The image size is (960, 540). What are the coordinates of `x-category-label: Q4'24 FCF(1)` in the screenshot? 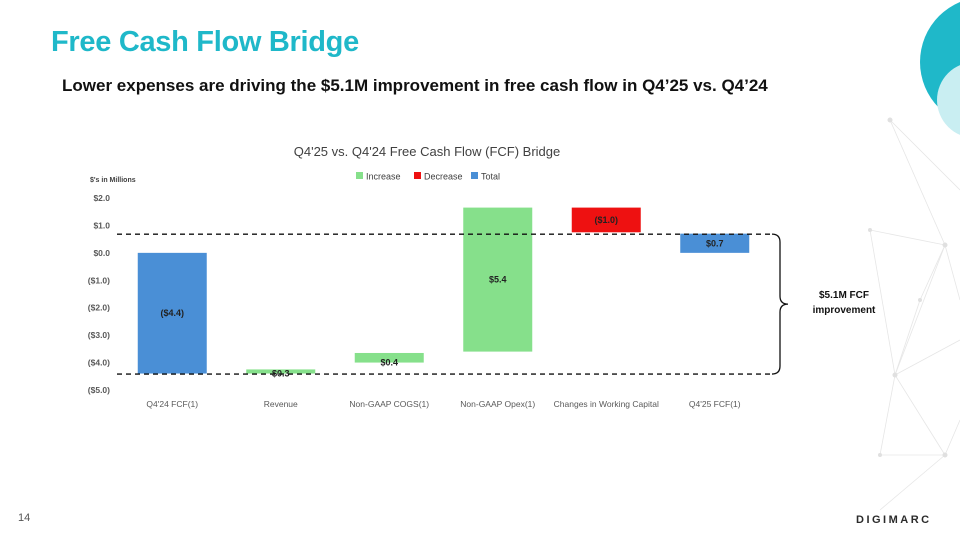 It's located at (172, 404).